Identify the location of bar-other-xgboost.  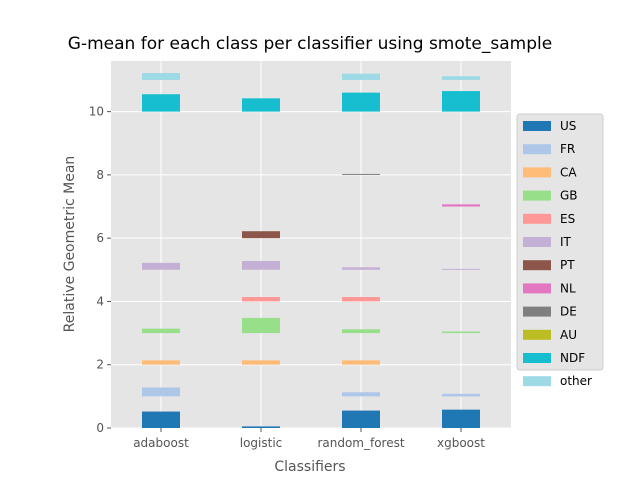
(461, 78).